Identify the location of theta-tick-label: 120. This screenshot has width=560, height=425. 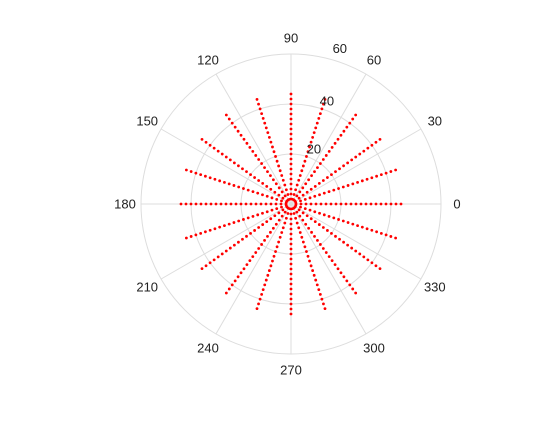
(208, 60).